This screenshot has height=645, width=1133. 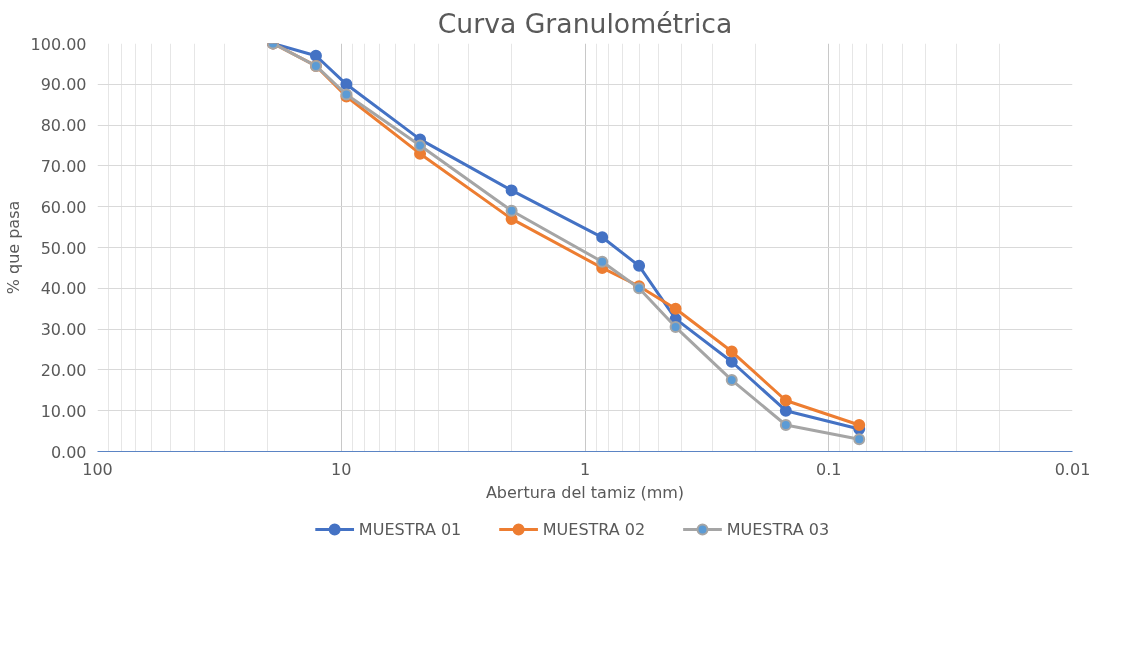 What do you see at coordinates (97, 469) in the screenshot?
I see `x-tick-label: 100` at bounding box center [97, 469].